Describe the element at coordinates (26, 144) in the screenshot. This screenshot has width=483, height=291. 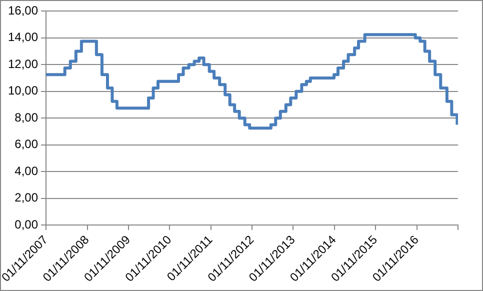
I see `y-tick-label: 6,00` at that location.